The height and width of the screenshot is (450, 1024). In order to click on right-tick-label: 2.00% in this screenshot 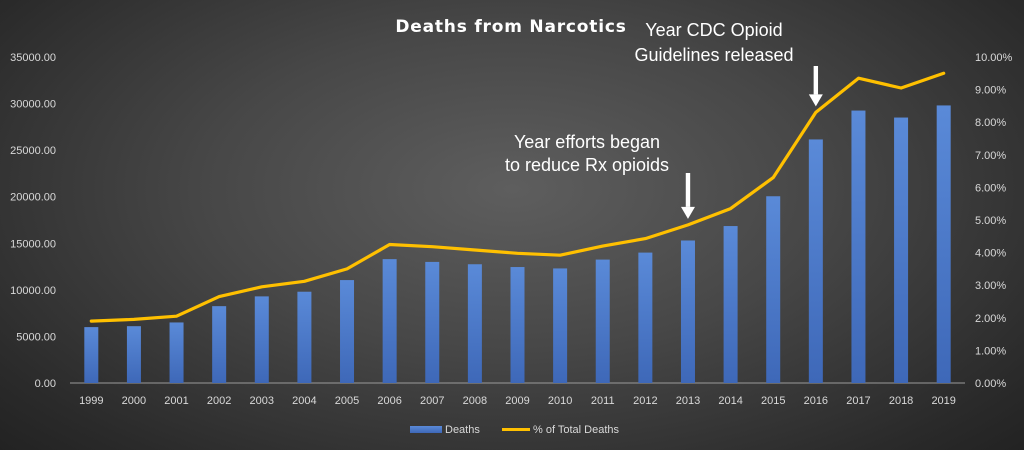, I will do `click(990, 319)`.